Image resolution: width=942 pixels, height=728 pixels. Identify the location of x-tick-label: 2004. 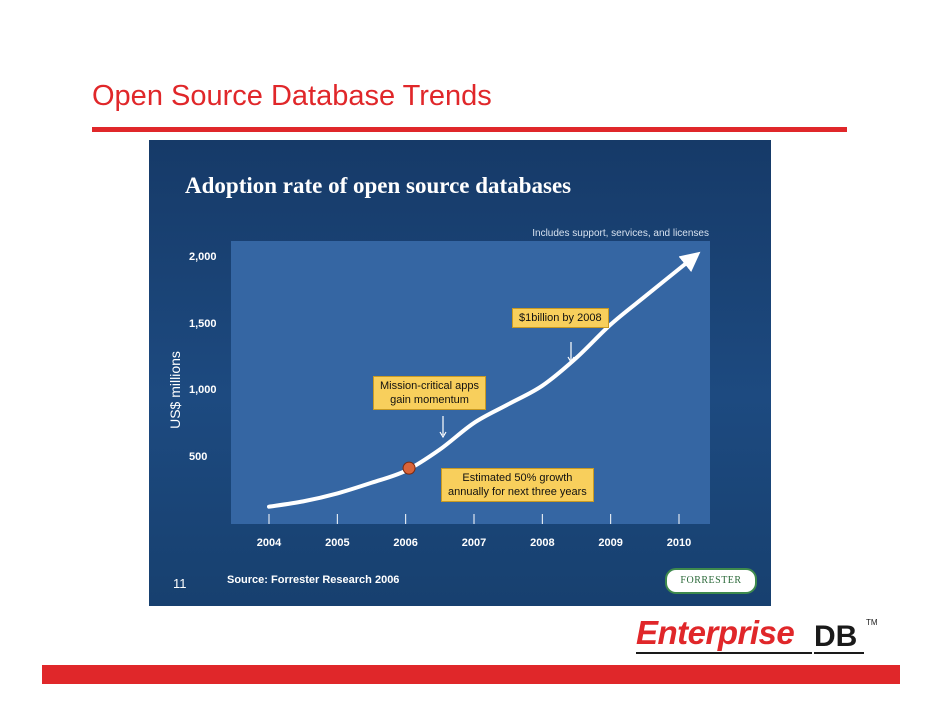
(269, 543).